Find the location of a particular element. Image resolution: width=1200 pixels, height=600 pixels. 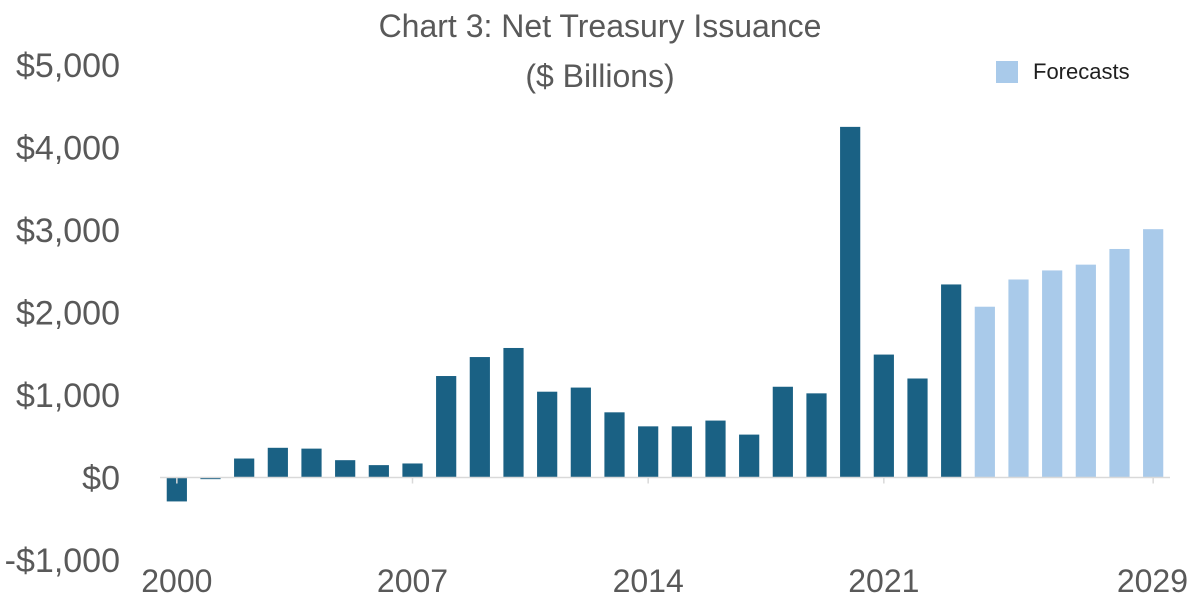

x-tick-label: 2029 is located at coordinates (1152, 581).